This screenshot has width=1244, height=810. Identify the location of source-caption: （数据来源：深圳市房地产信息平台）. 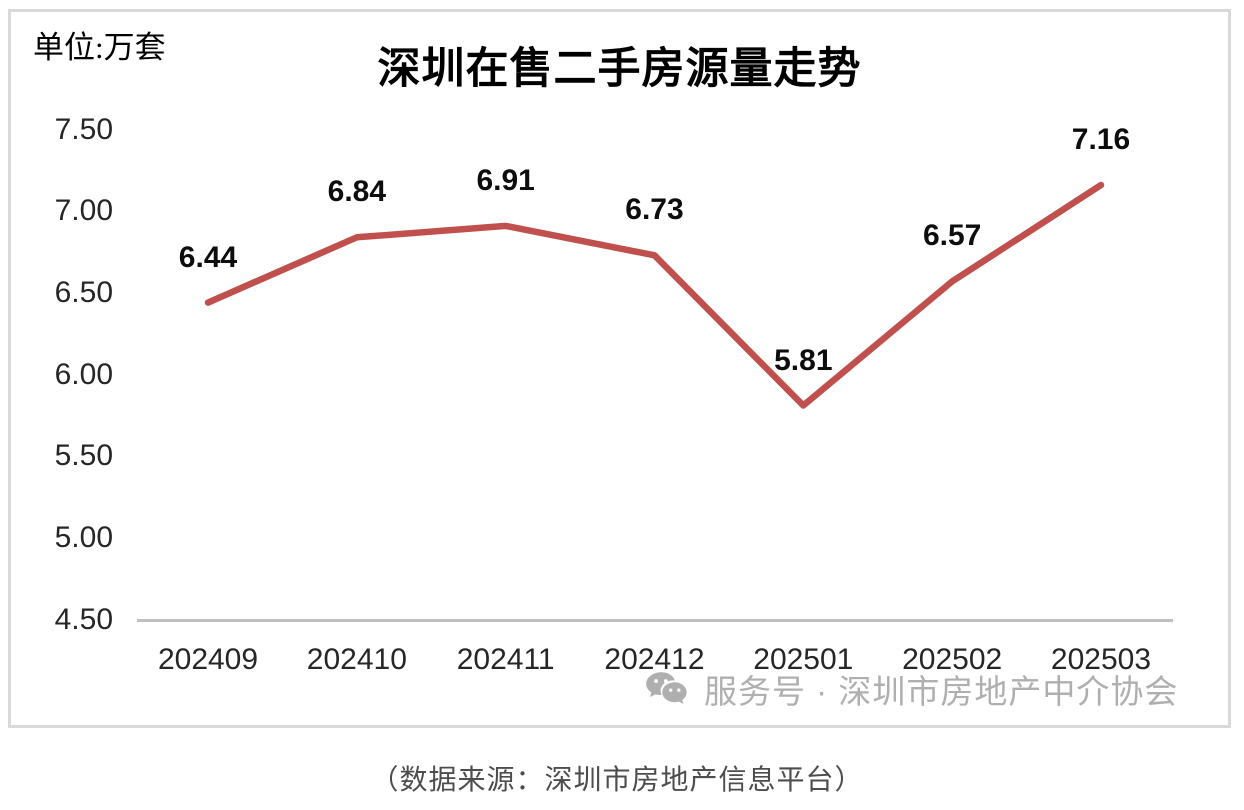
(617, 779).